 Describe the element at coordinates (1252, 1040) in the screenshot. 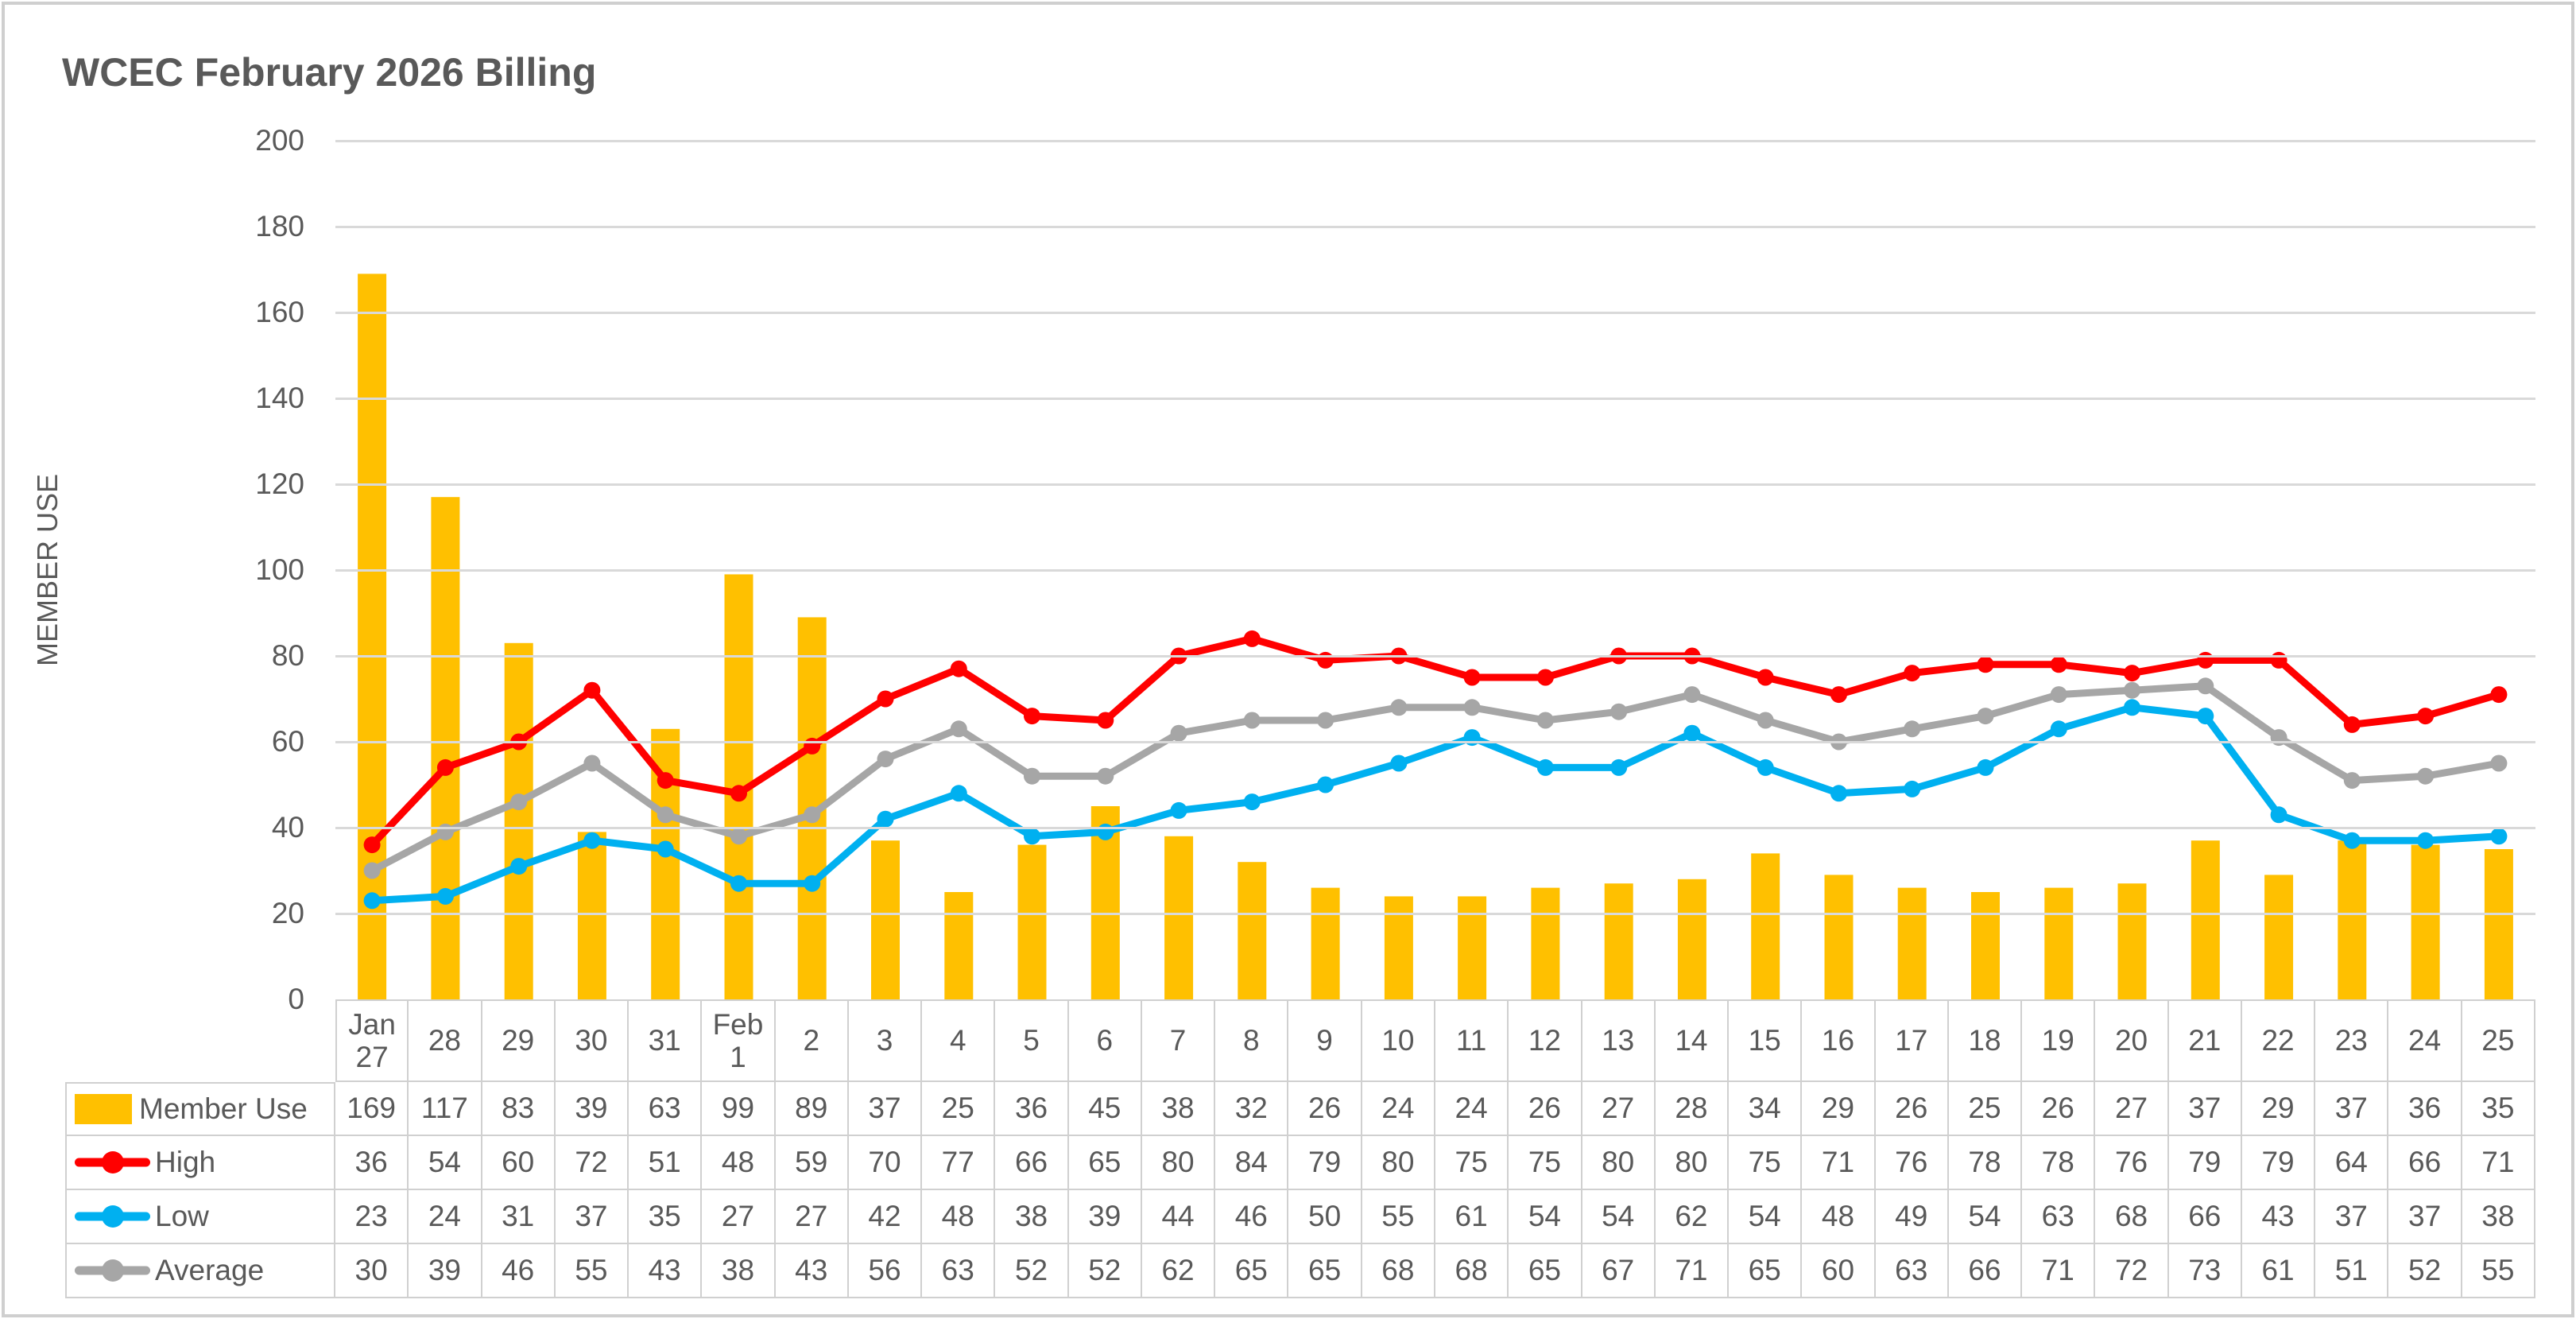

I see `category-cell: 8` at that location.